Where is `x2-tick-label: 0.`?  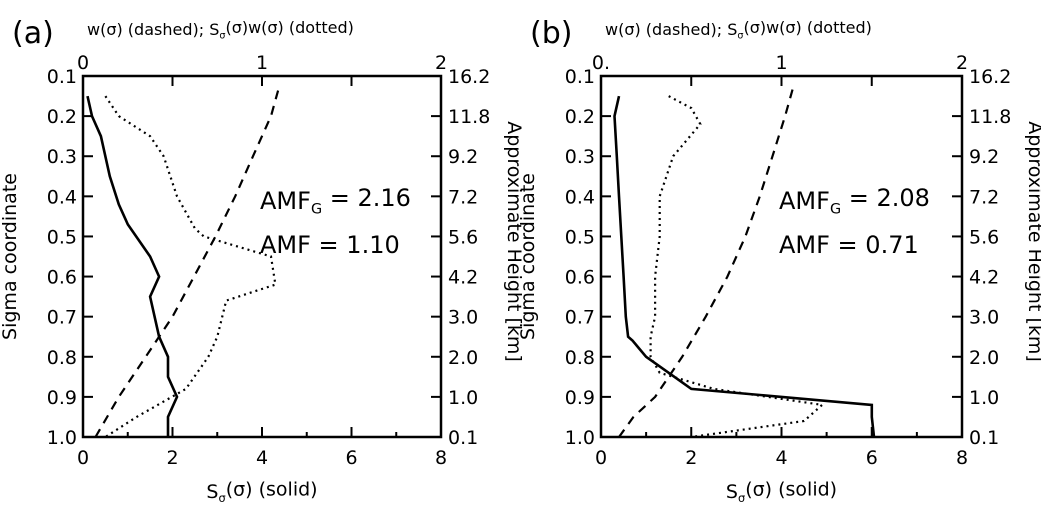
x2-tick-label: 0. is located at coordinates (601, 63).